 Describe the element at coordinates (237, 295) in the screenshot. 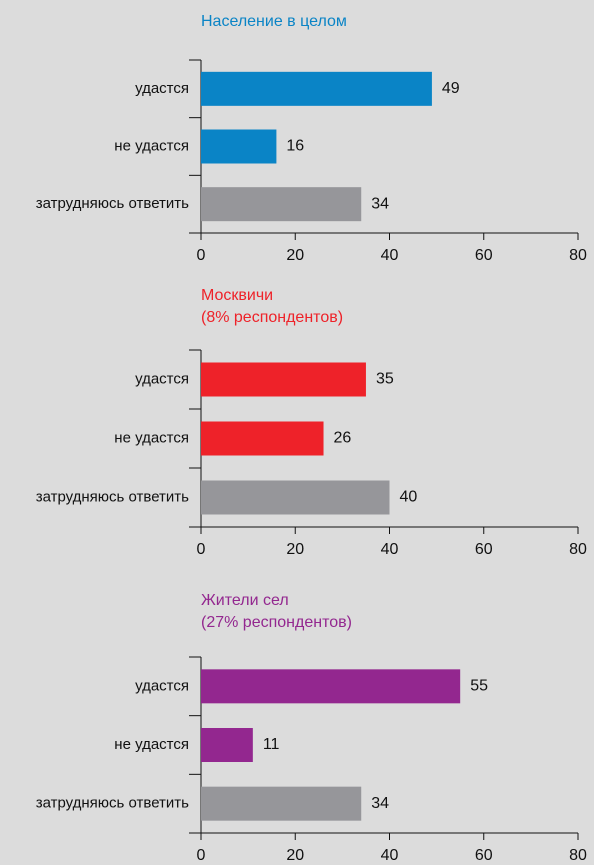

I see `chart-title: Москвичи` at that location.